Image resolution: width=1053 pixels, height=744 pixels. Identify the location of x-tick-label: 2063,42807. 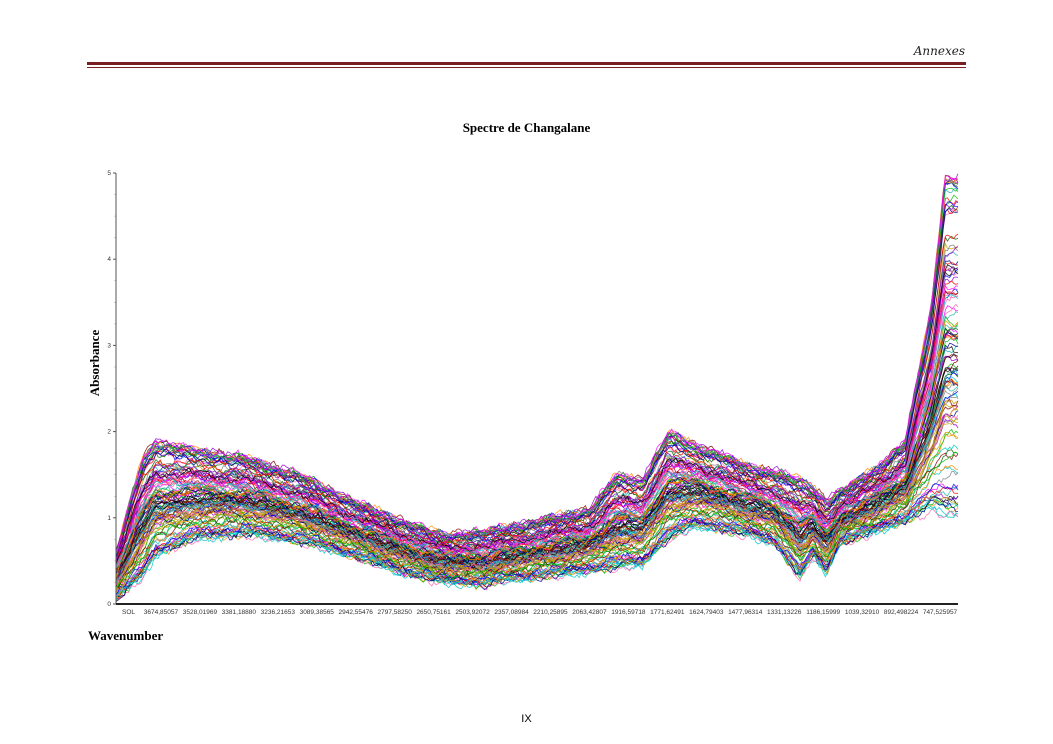
(589, 612).